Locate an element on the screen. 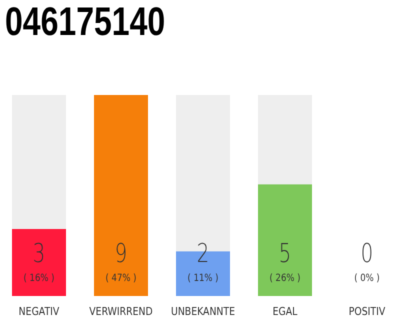 The width and height of the screenshot is (410, 320). annotation: ( 47% ) is located at coordinates (121, 278).